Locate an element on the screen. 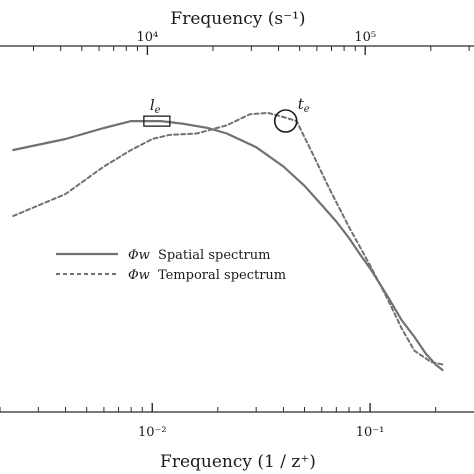  te-marker-circle is located at coordinates (285, 121).